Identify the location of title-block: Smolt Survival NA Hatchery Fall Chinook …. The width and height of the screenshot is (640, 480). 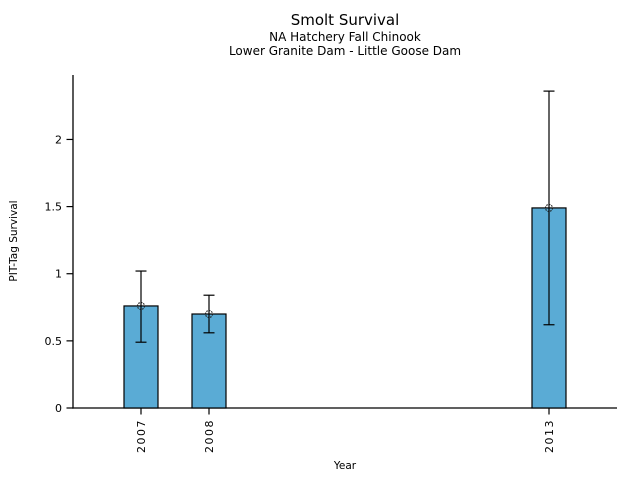
(345, 34).